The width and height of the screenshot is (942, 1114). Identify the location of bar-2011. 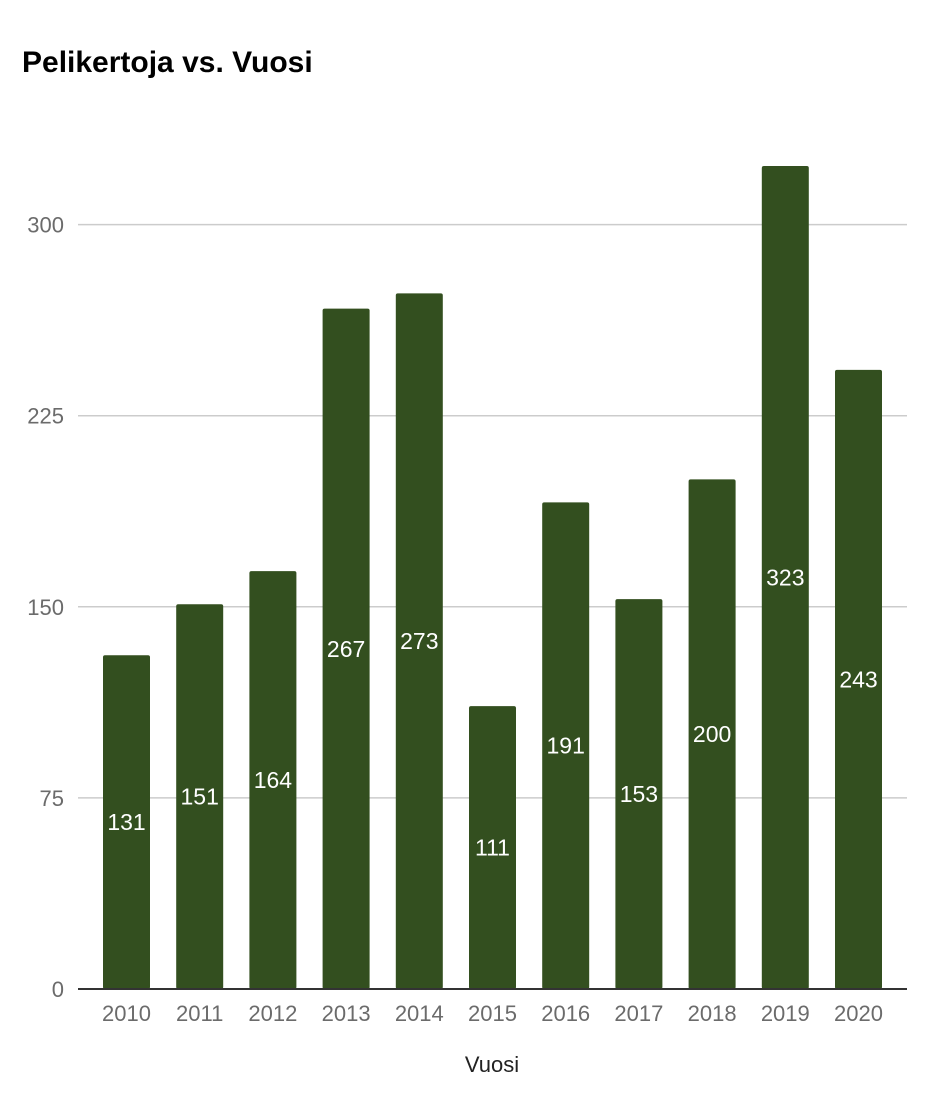
(200, 796).